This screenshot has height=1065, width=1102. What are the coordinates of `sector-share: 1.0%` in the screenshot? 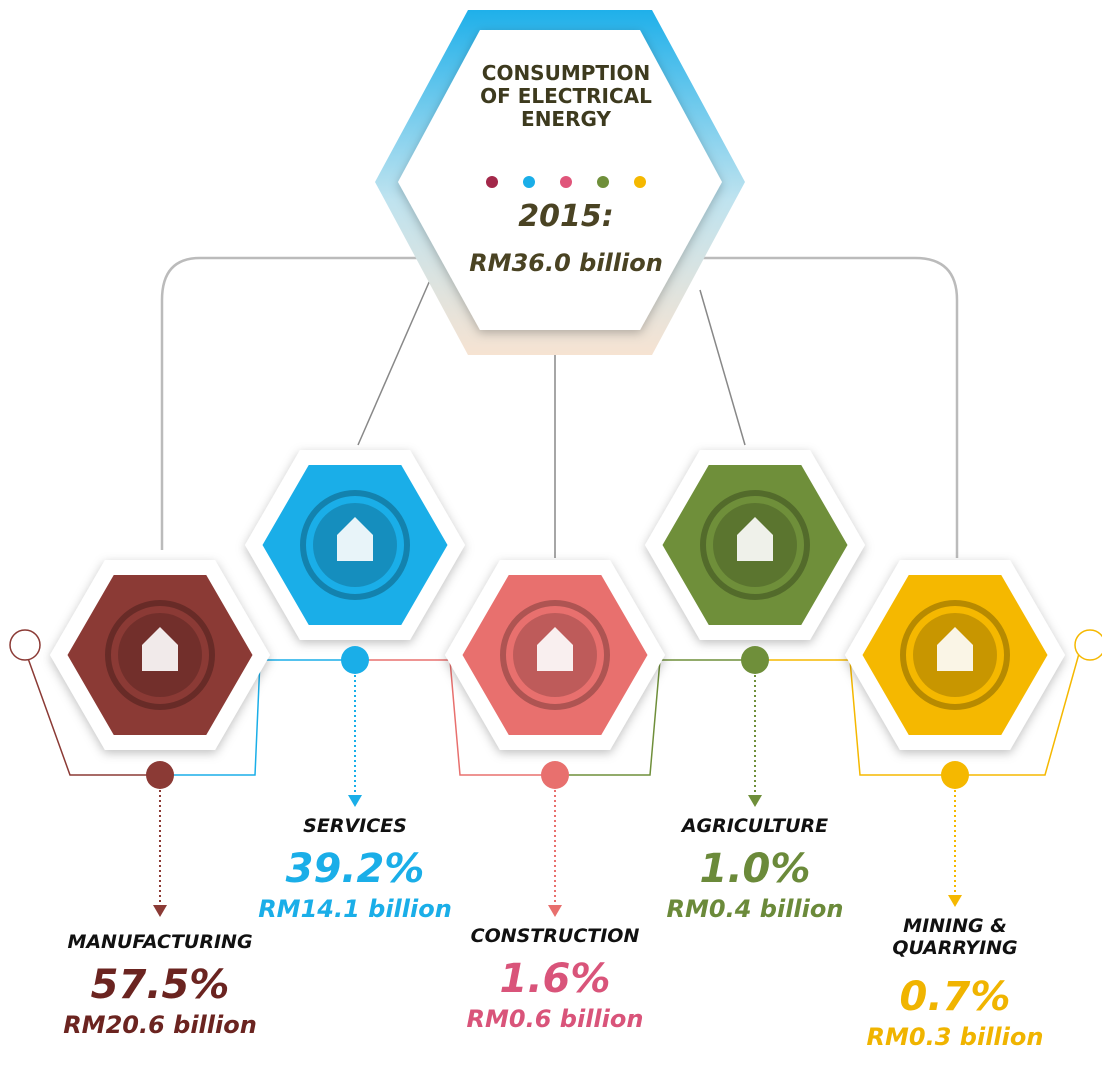 It's located at (755, 869).